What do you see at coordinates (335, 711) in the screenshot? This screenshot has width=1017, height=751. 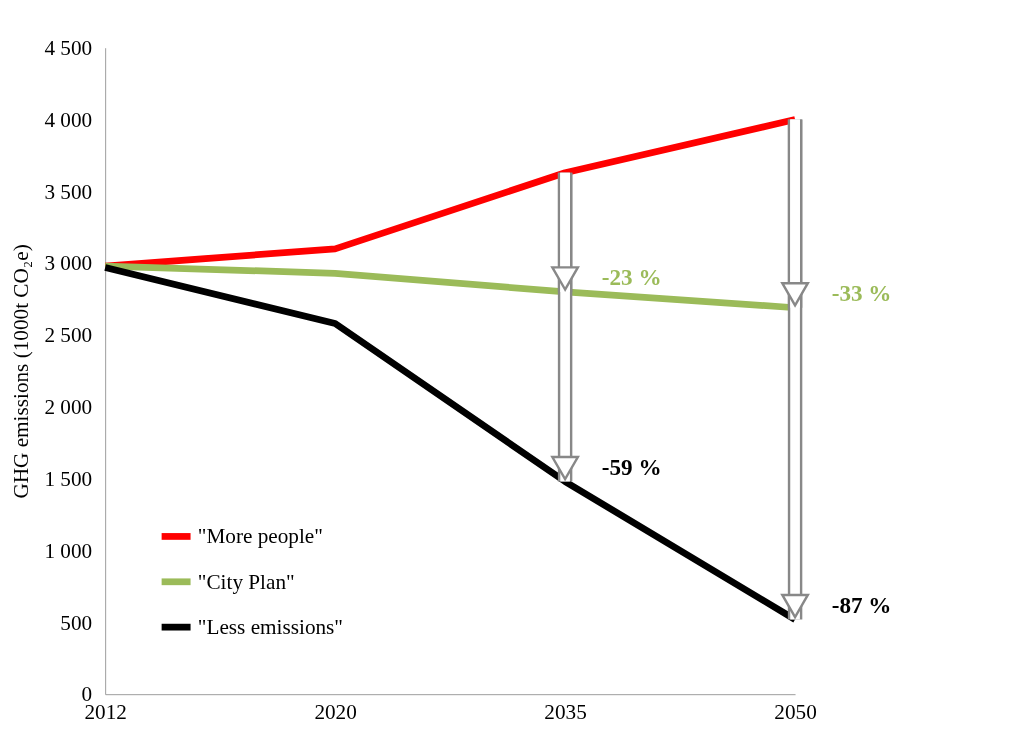 I see `x-tick-label: 2020` at bounding box center [335, 711].